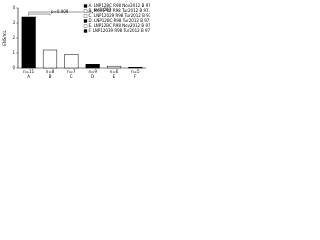 Image resolution: width=320 pixels, height=240 pixels. Describe the element at coordinates (120, 30) in the screenshot. I see `legend-label: F. LNP12039 R98 Tur2012 B 97.4` at that location.